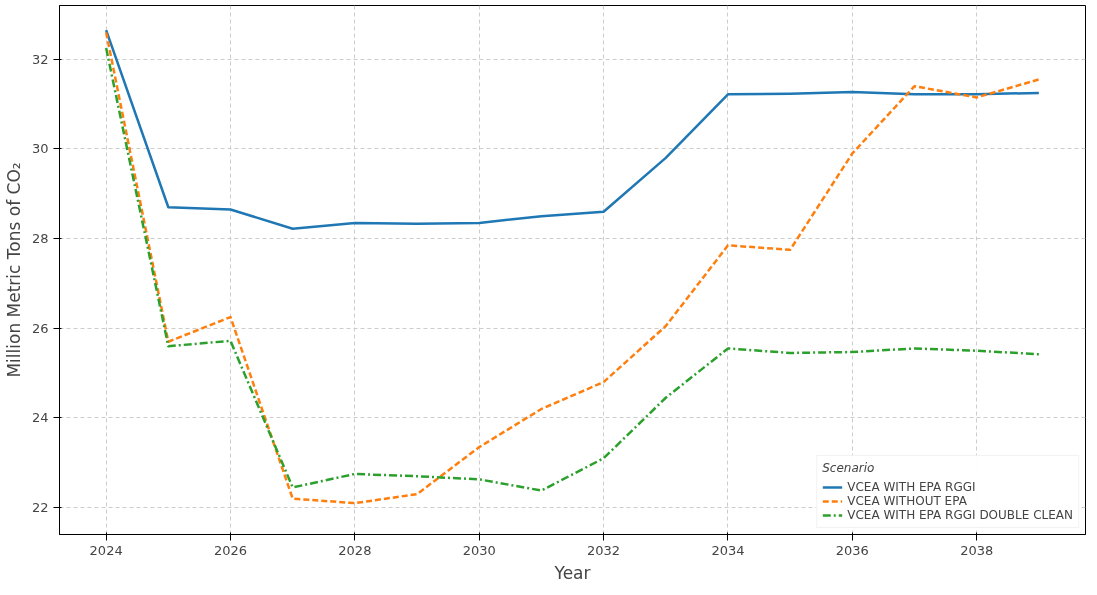 The image size is (1097, 595). Describe the element at coordinates (40, 59) in the screenshot. I see `y-tick-label: 32` at that location.